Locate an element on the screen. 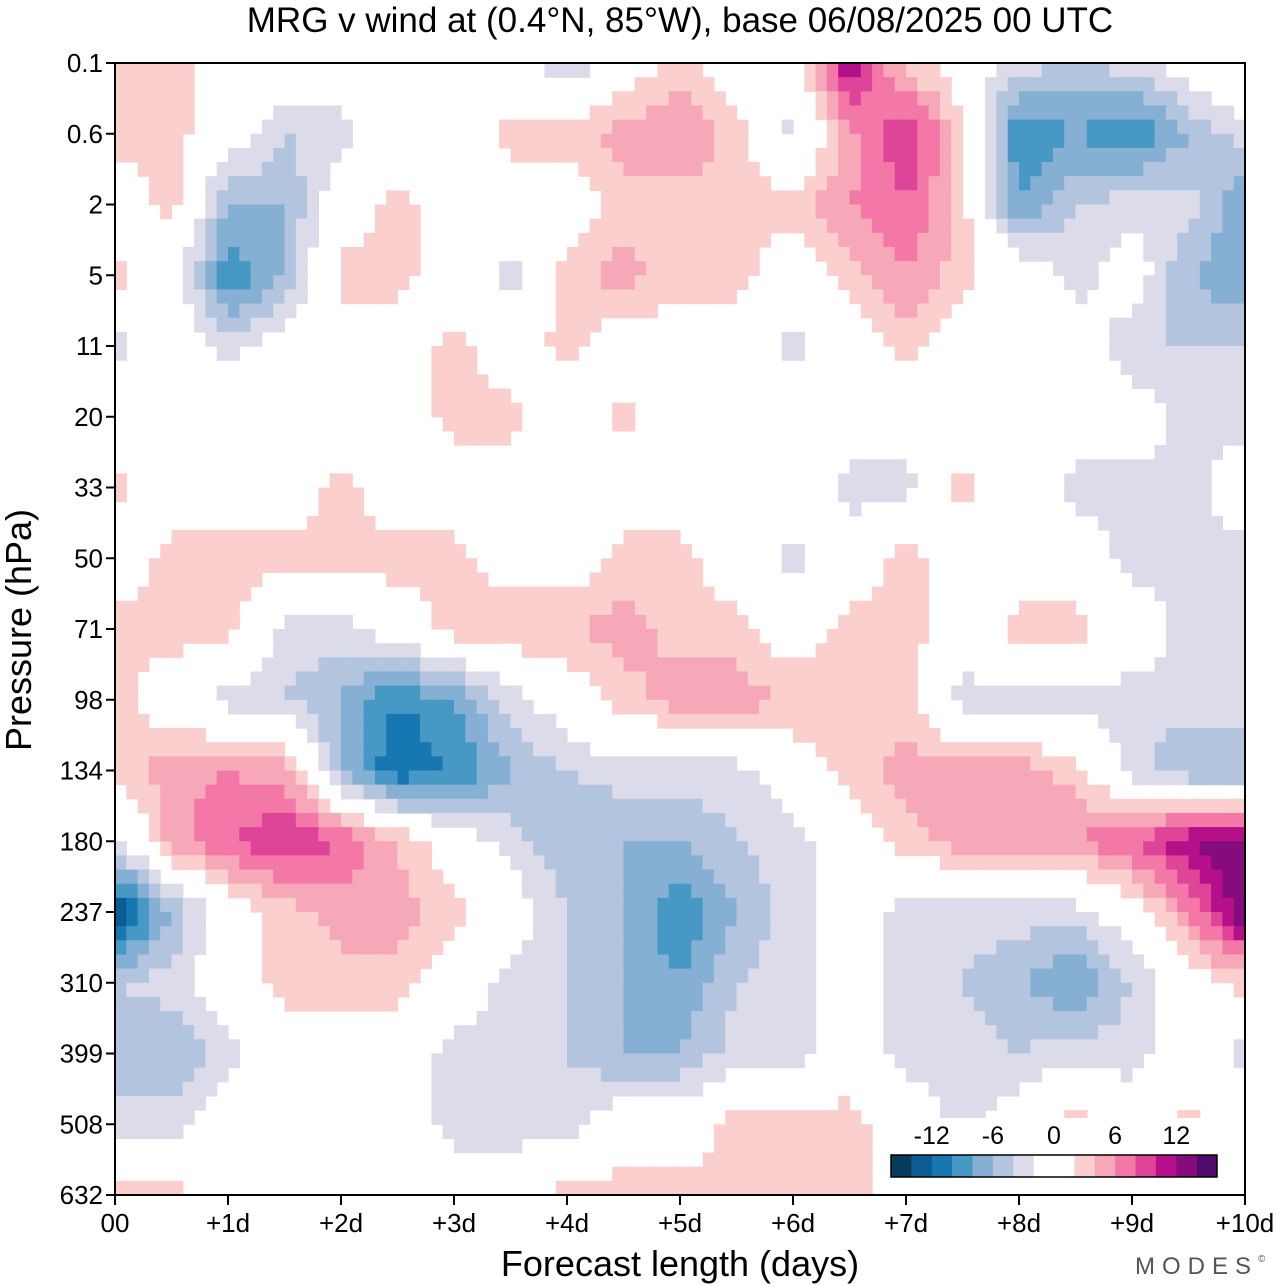 The image size is (1280, 1286). y-tick-label: 98 is located at coordinates (88, 700).